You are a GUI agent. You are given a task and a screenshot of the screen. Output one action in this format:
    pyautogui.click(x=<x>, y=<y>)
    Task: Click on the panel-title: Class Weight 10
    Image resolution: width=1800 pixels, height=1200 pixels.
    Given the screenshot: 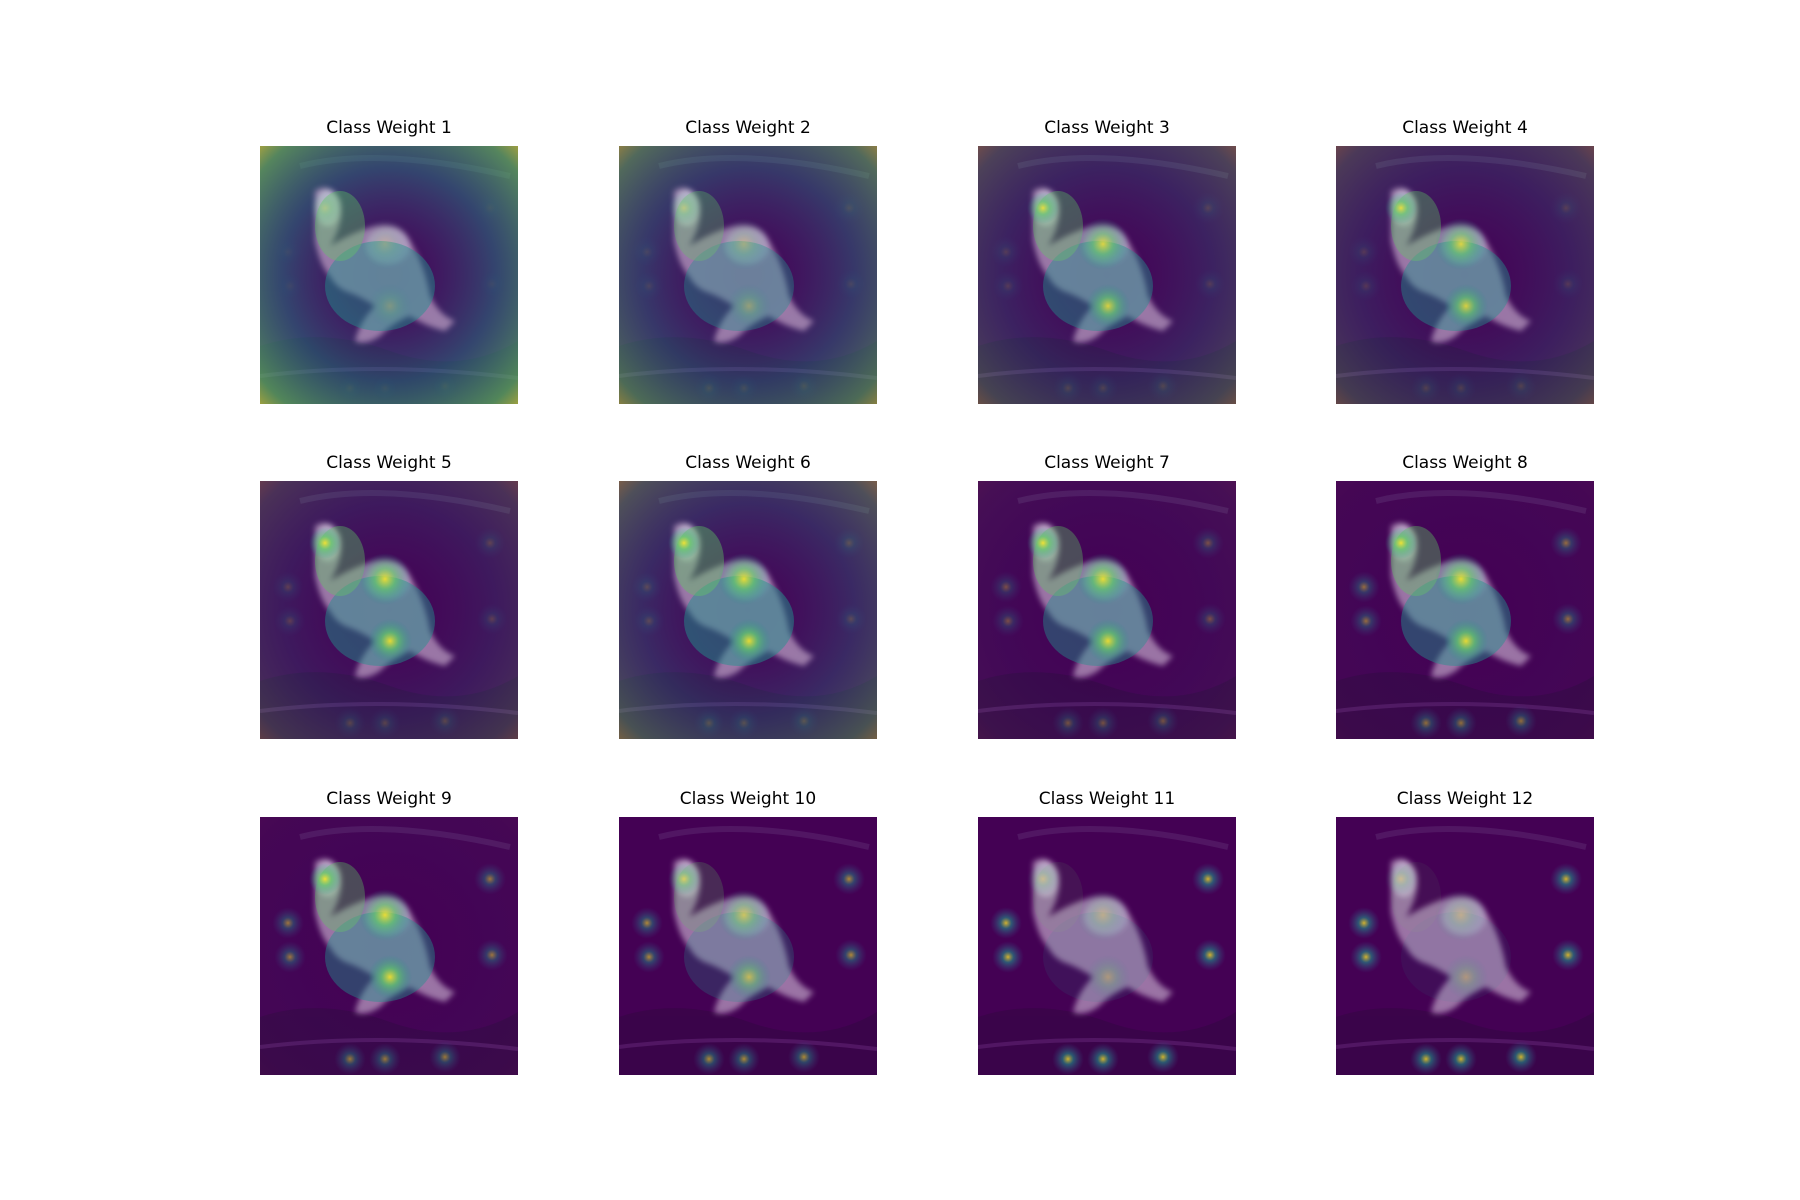 What is the action you would take?
    pyautogui.click(x=748, y=799)
    